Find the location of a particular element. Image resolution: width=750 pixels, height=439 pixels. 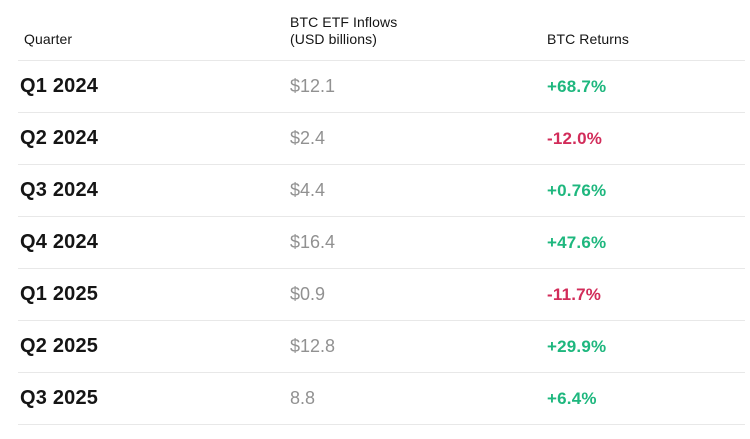

inflows-cell: $12.8 is located at coordinates (313, 346).